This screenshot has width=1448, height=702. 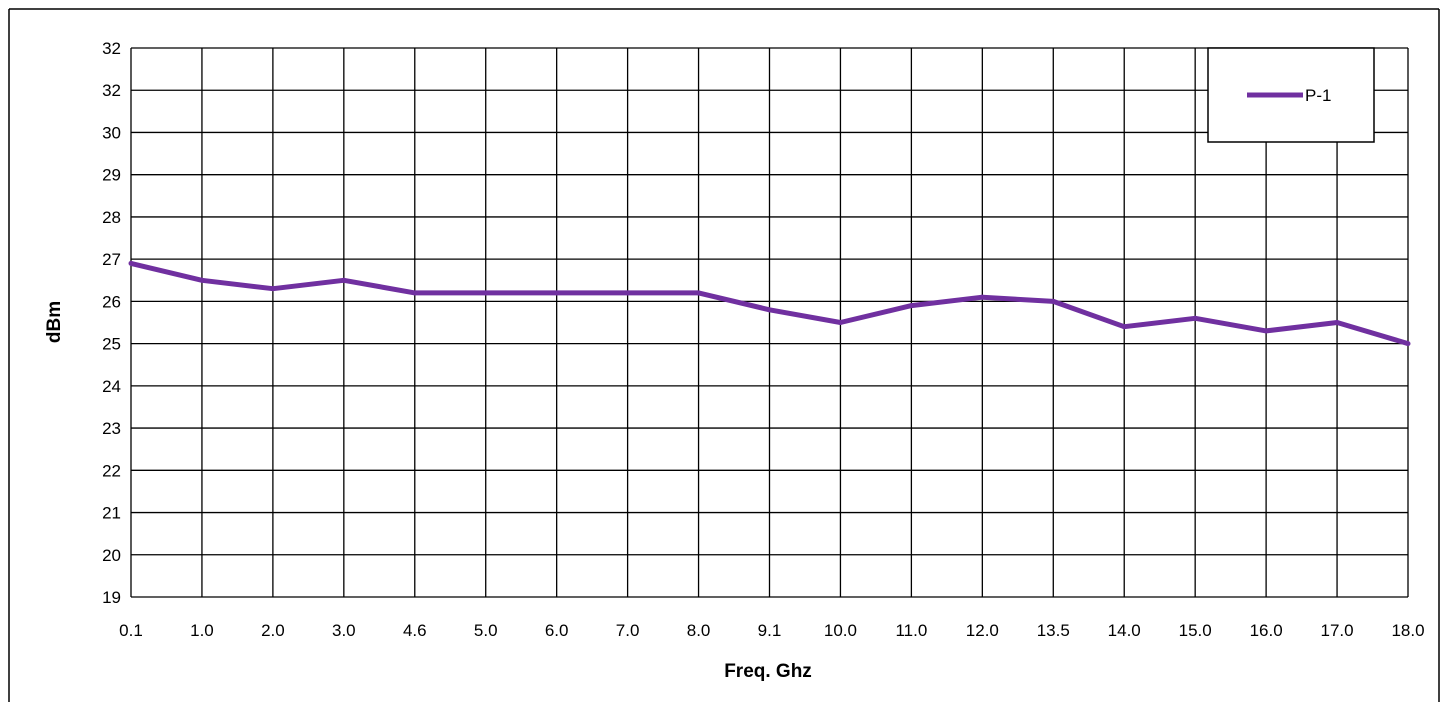 I want to click on x-tick-label: 11.0, so click(x=911, y=630).